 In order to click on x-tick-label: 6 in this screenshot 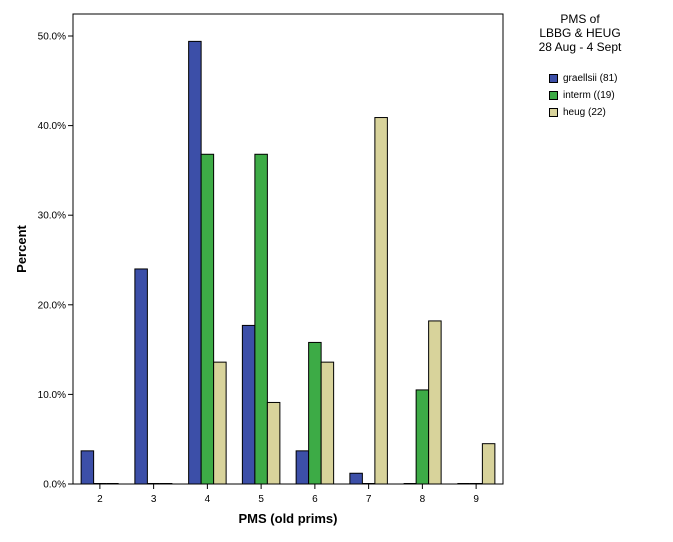, I will do `click(315, 499)`.